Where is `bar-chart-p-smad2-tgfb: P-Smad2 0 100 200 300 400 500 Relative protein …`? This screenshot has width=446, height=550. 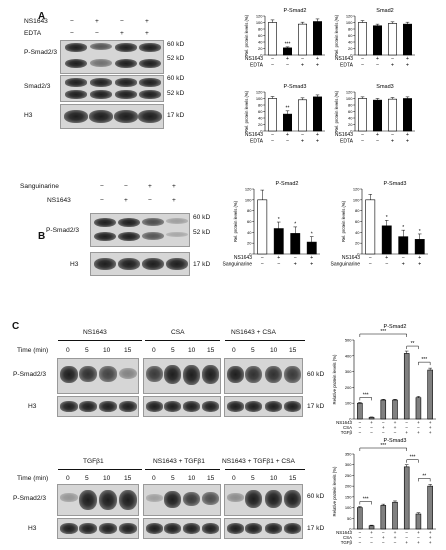
bar-chart-p-smad2-tgfb: P-Smad2 0 100 200 300 400 500 Relative protein … is located at coordinates (384, 380).